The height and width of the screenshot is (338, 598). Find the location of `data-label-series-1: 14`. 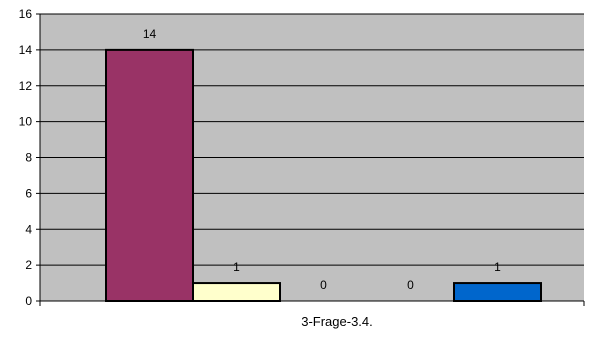

data-label-series-1: 14 is located at coordinates (150, 34).